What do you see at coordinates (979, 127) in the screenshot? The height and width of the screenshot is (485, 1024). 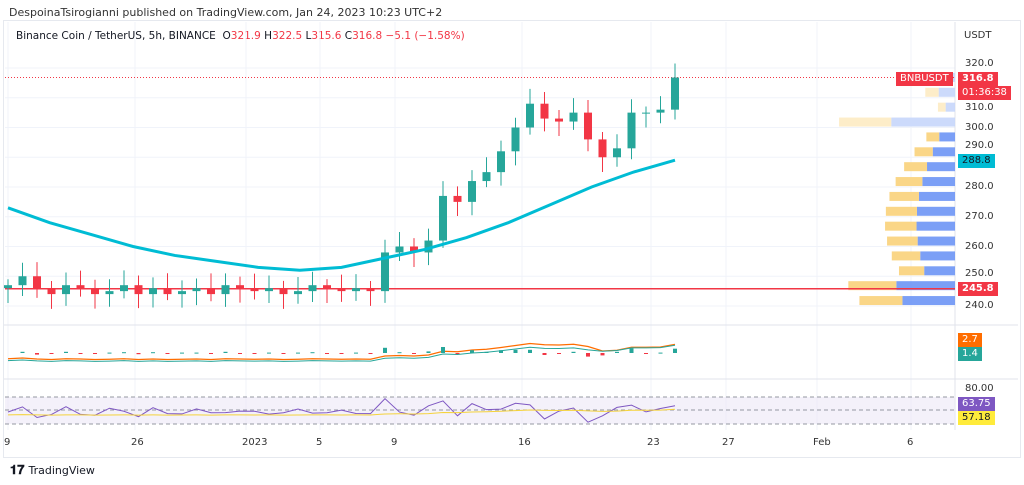 I see `price-tick: 300.0` at bounding box center [979, 127].